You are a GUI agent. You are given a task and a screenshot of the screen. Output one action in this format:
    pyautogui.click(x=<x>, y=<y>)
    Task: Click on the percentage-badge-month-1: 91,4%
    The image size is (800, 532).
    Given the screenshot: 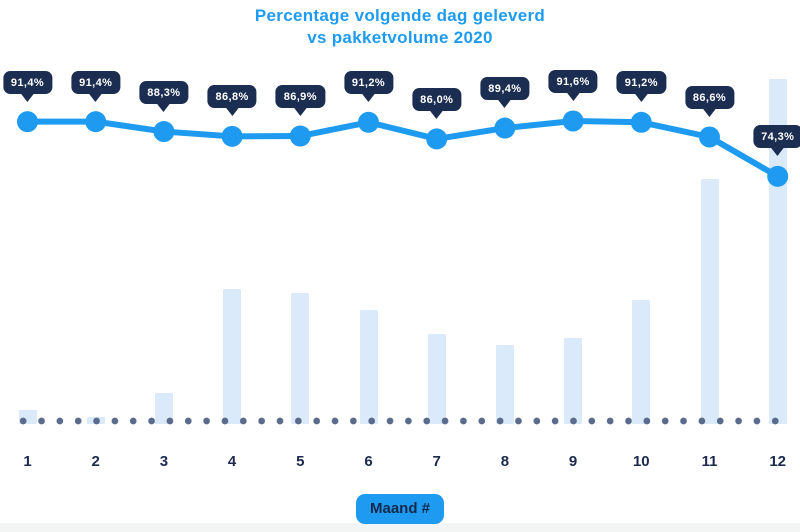 What is the action you would take?
    pyautogui.click(x=27, y=82)
    